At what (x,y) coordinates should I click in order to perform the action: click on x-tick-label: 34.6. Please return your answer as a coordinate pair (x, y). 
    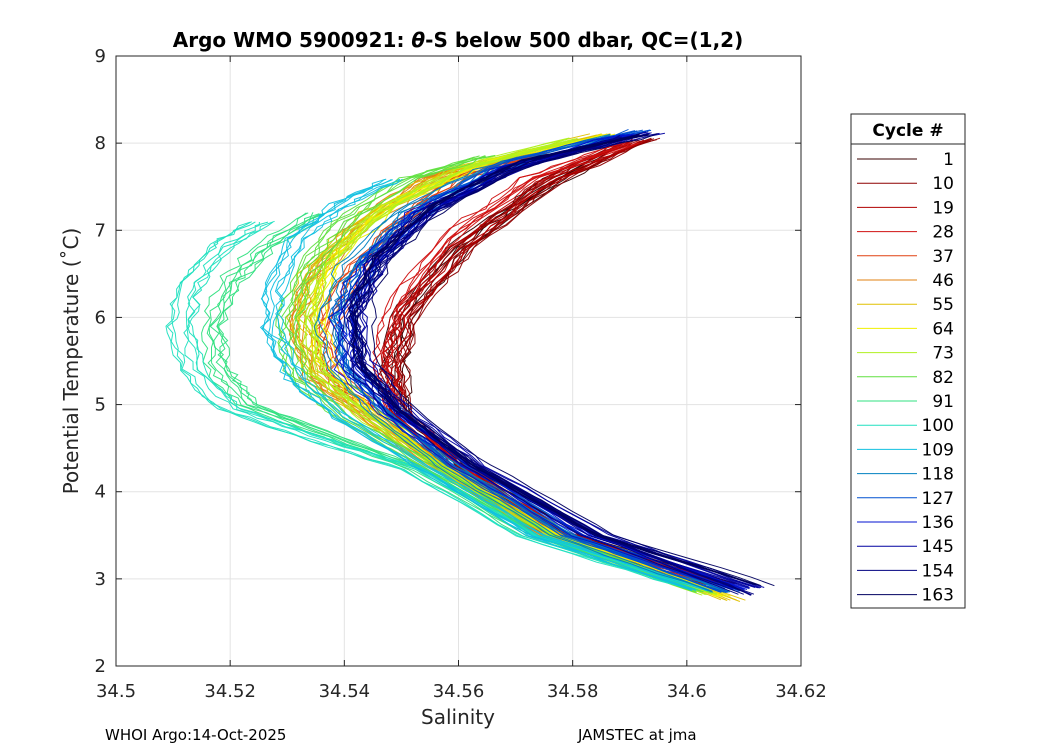
    Looking at the image, I should click on (687, 691).